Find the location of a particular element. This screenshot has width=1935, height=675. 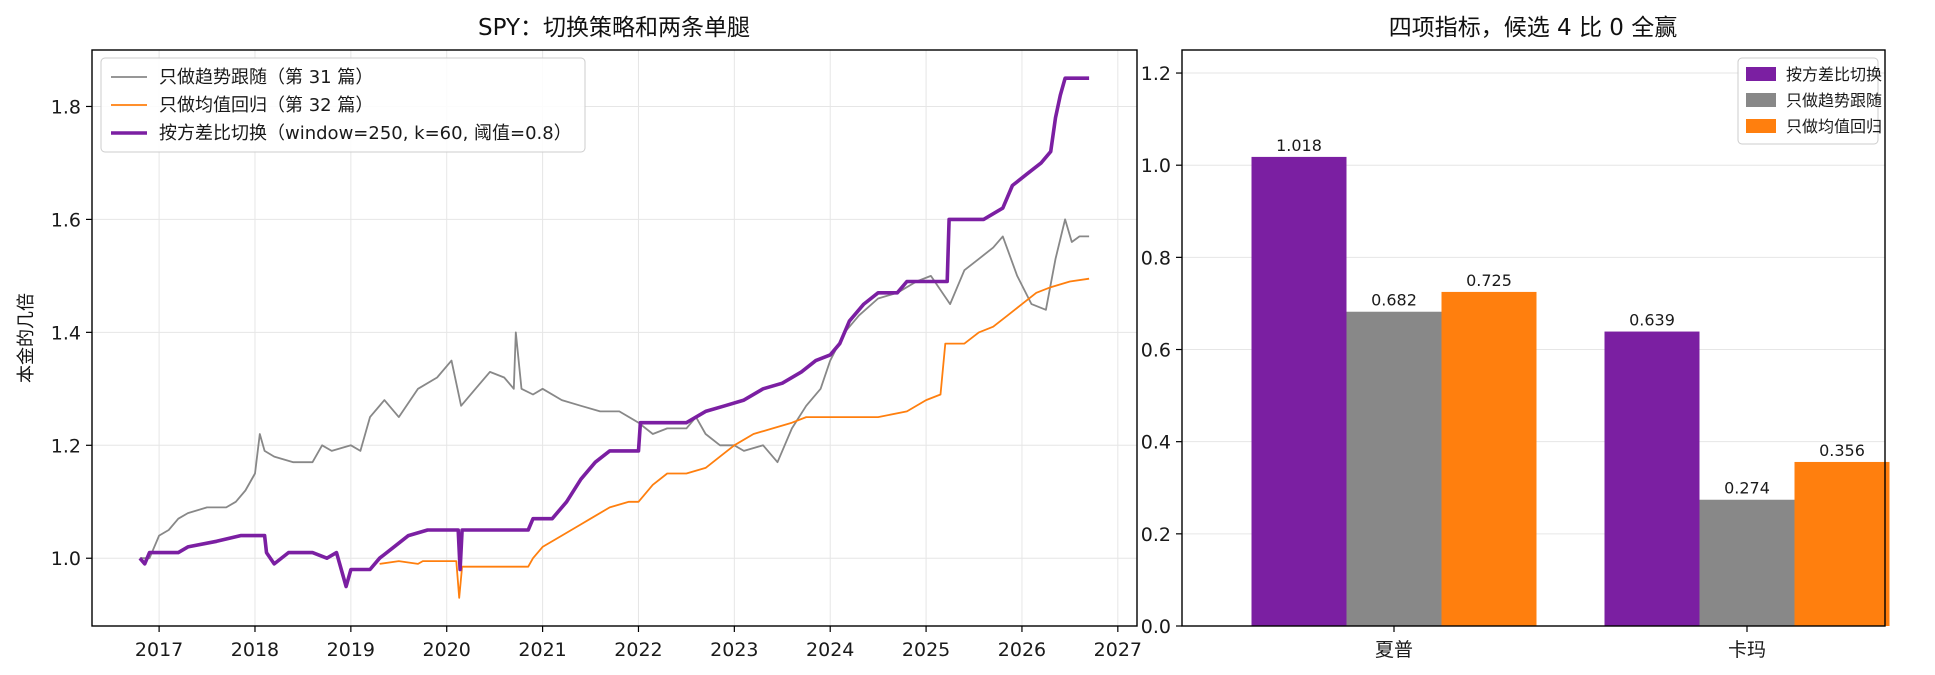

legend-box is located at coordinates (343, 105).